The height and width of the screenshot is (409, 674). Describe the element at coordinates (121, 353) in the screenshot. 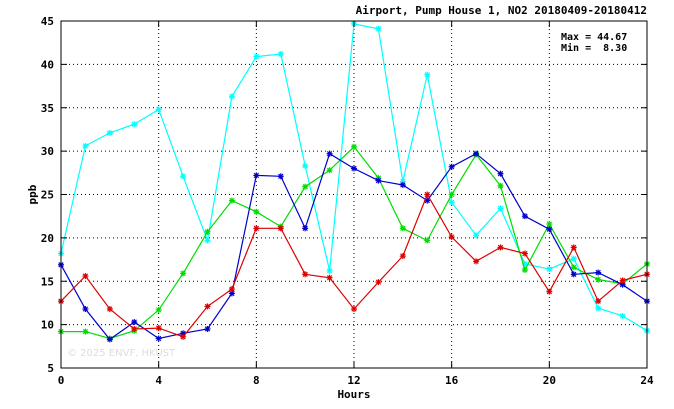

I see `watermark: © 2025 ENVF, HKUST` at that location.